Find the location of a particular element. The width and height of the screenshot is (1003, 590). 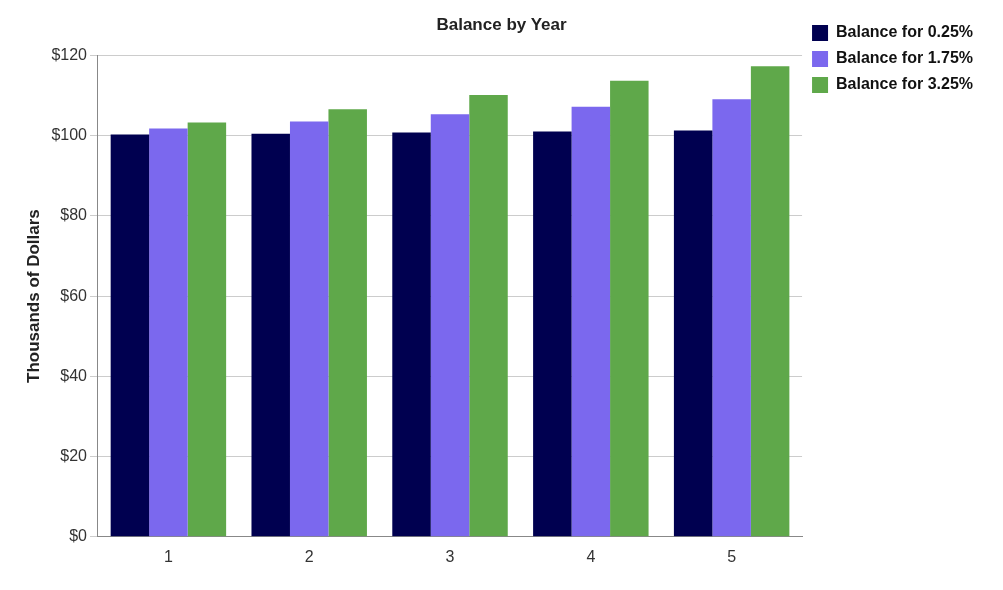

y-tick-label: $20 is located at coordinates (74, 455).